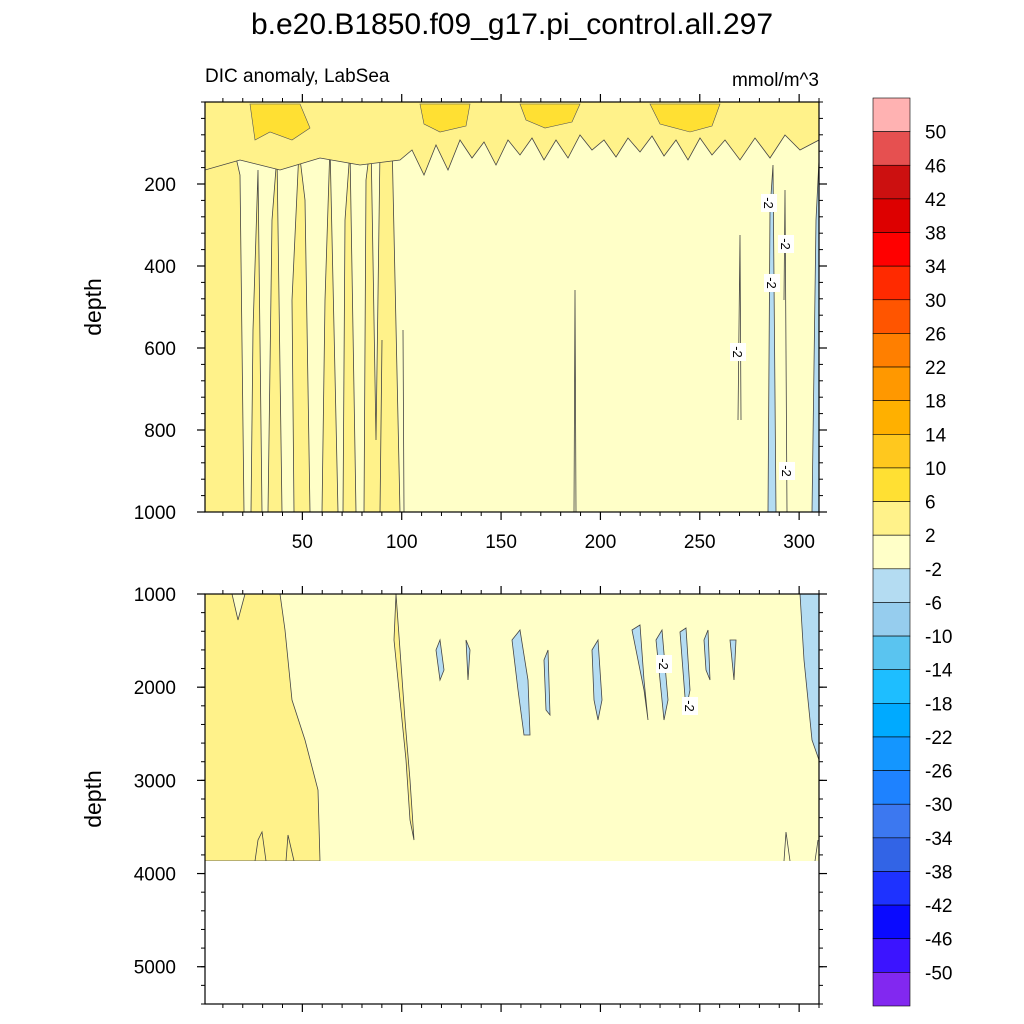  What do you see at coordinates (935, 334) in the screenshot?
I see `colorbar-label: 26` at bounding box center [935, 334].